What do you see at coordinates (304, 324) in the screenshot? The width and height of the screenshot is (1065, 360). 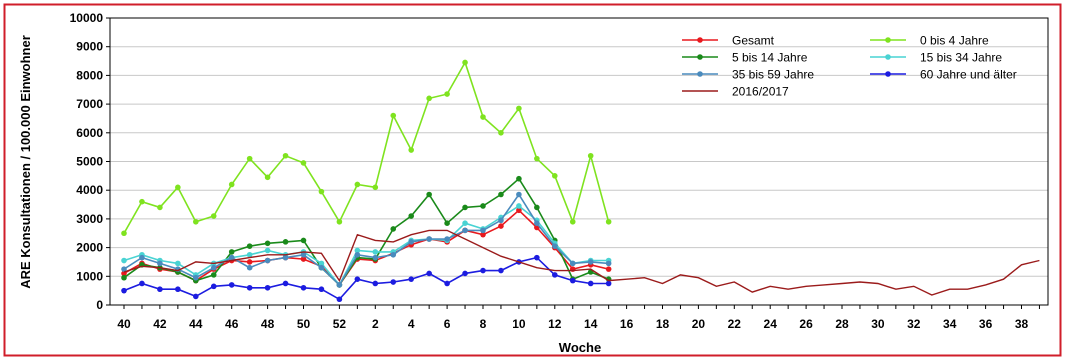 I see `x-tick-label: 50` at bounding box center [304, 324].